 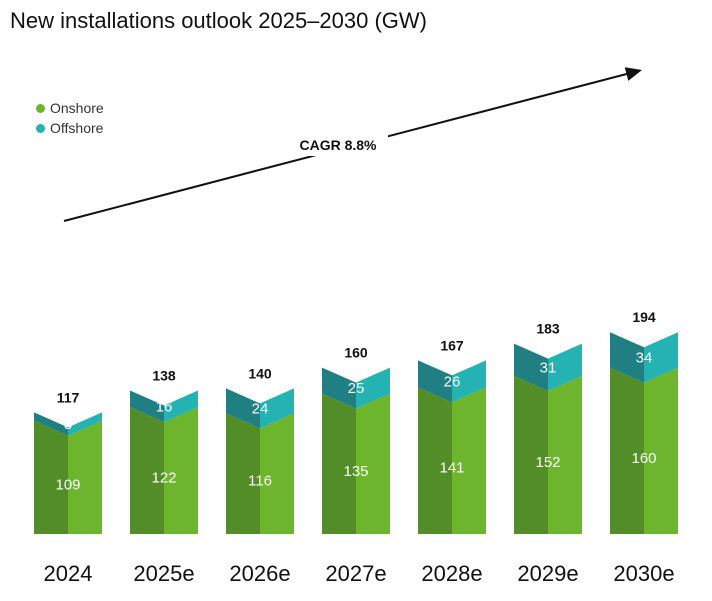 I want to click on bar-onshore-left-face-2024, so click(x=51, y=477).